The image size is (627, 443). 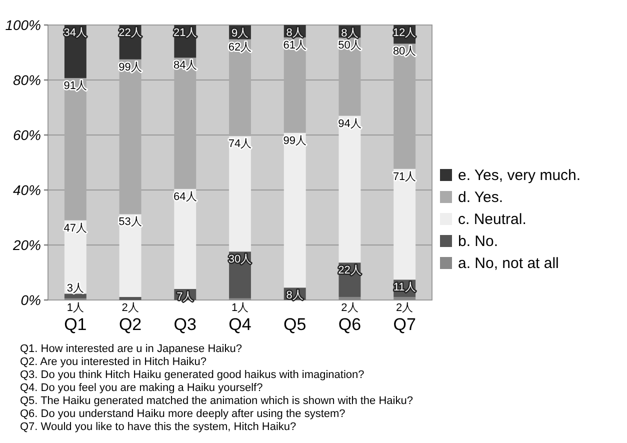 What do you see at coordinates (508, 263) in the screenshot?
I see `legend-label: a. No, not at all` at bounding box center [508, 263].